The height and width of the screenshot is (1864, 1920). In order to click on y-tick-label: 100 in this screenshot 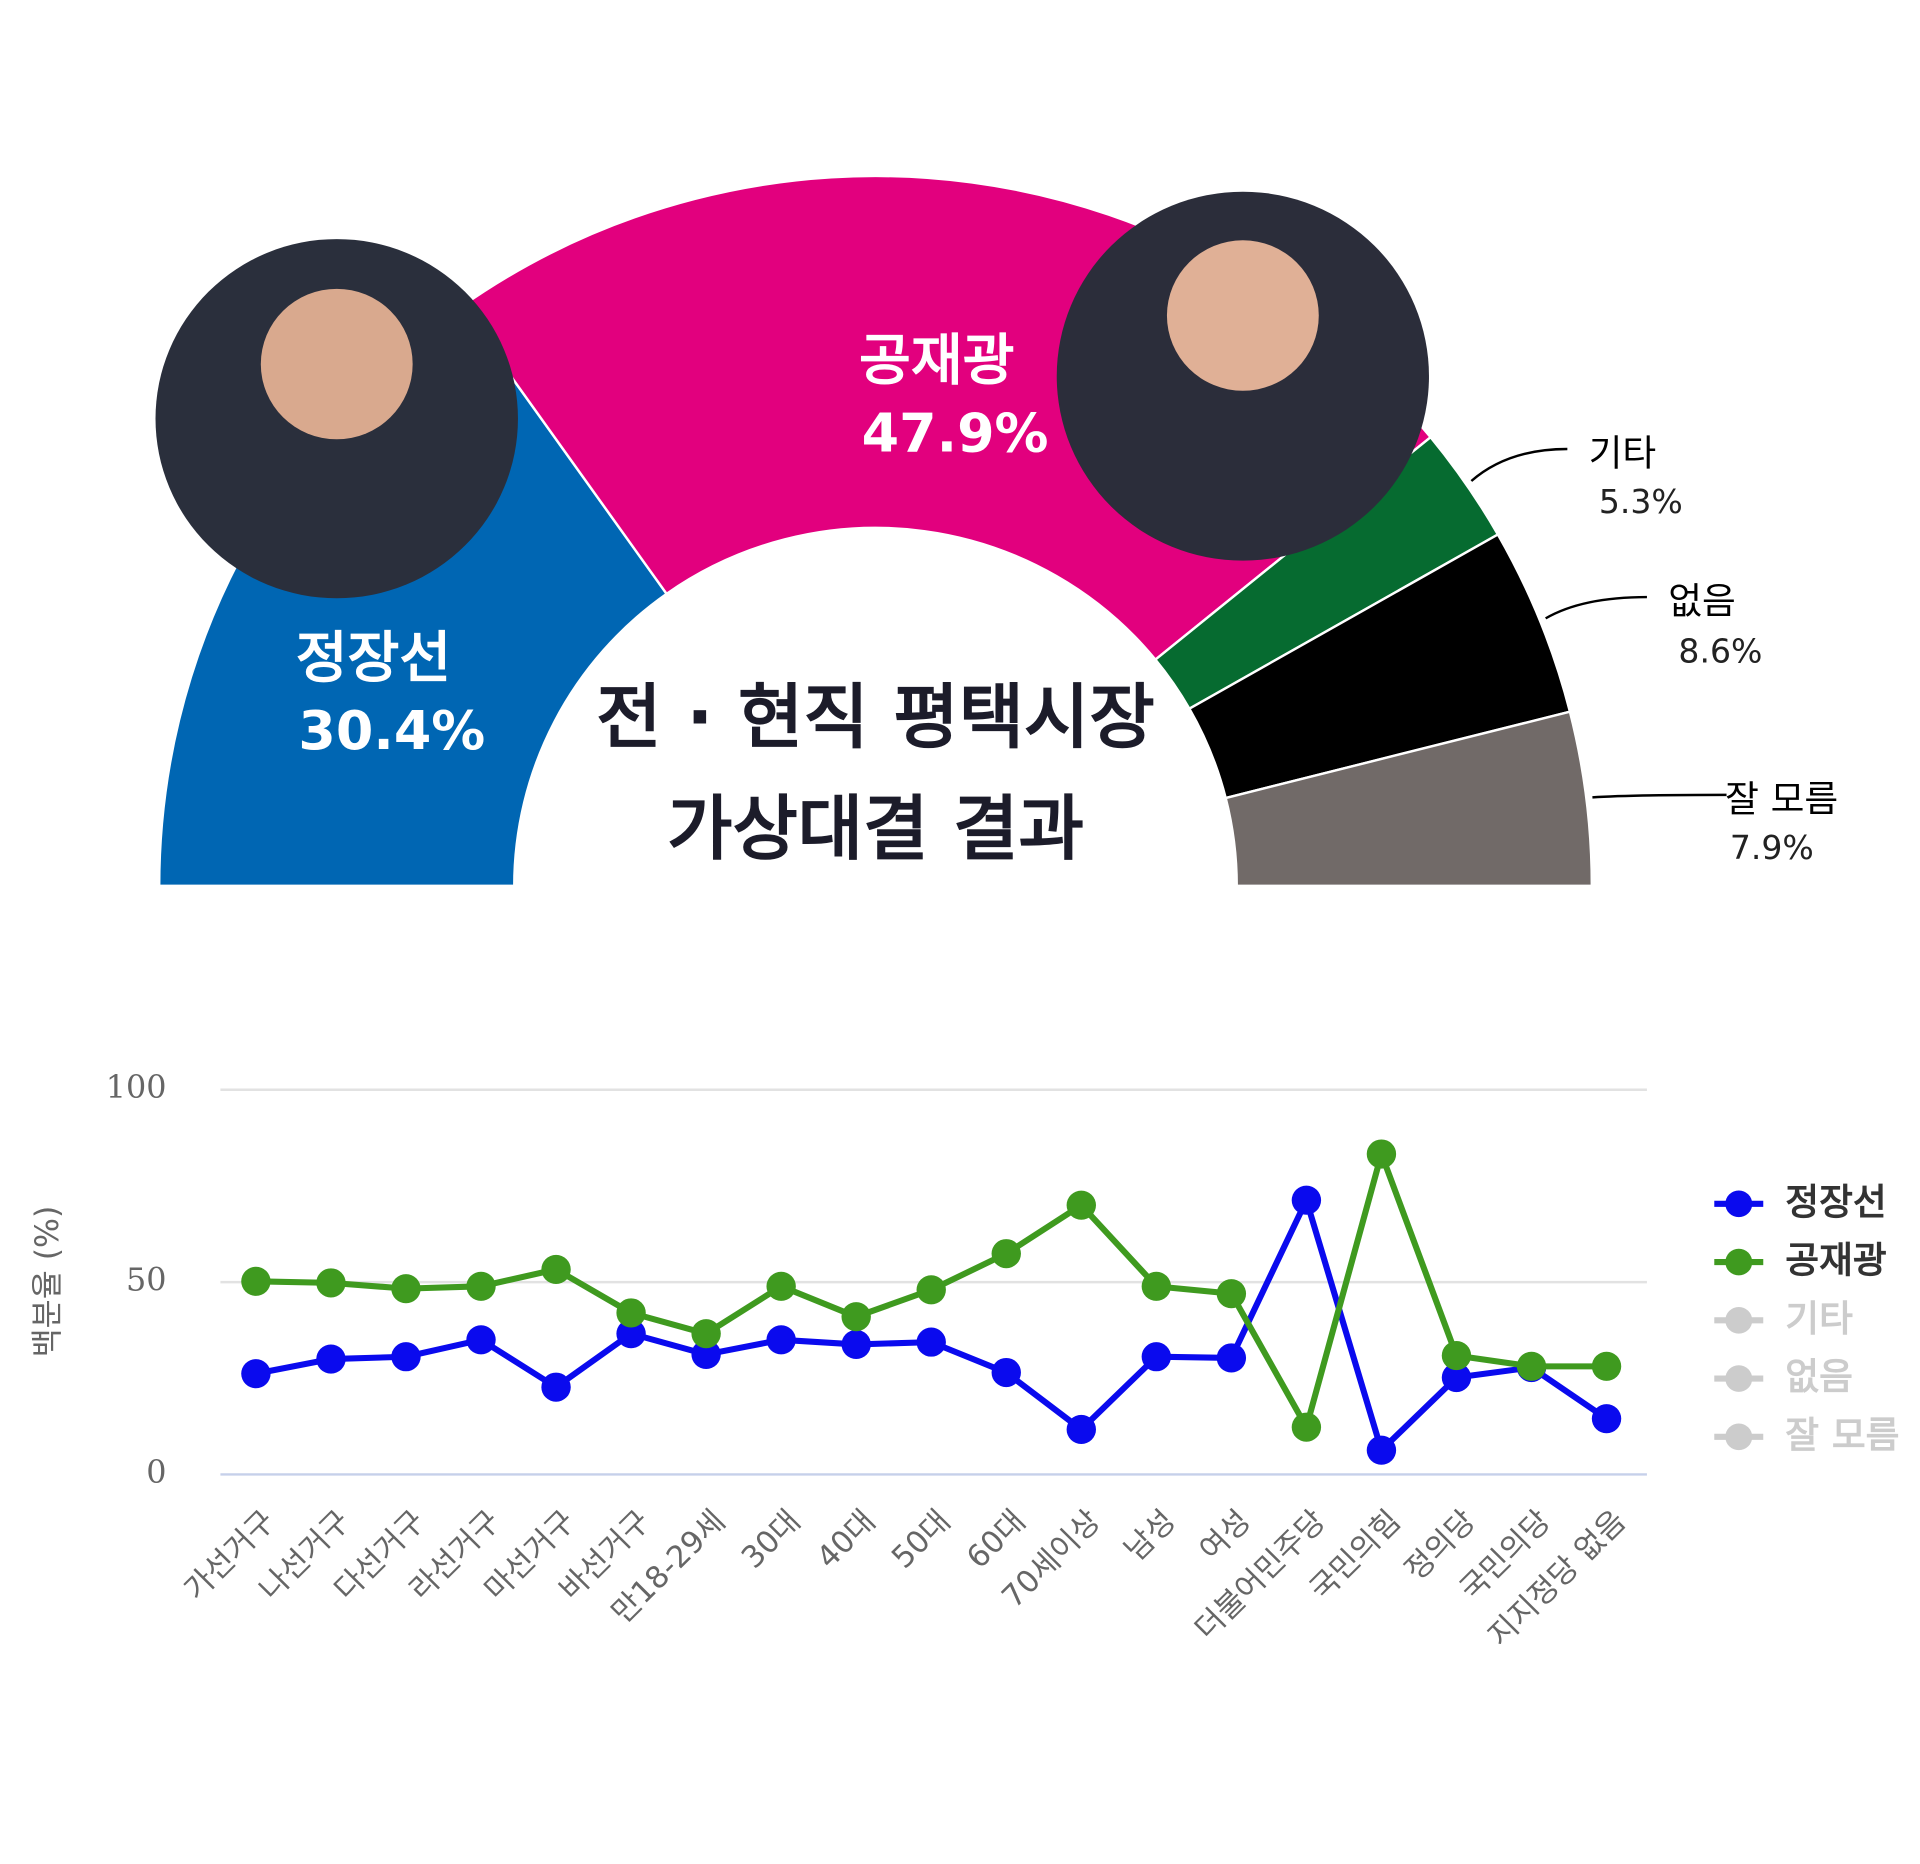, I will do `click(136, 1088)`.